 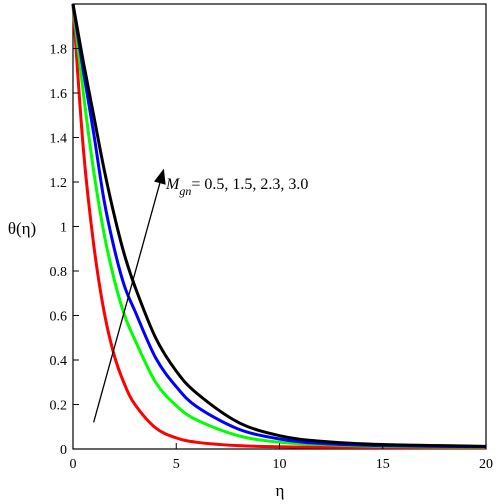 I want to click on x-tick-label: 10, so click(x=280, y=464).